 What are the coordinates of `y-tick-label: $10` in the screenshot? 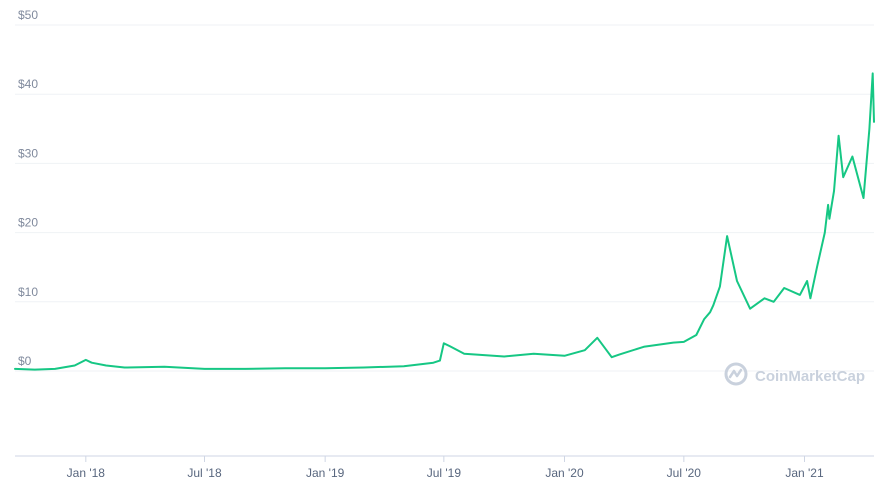 It's located at (28, 292).